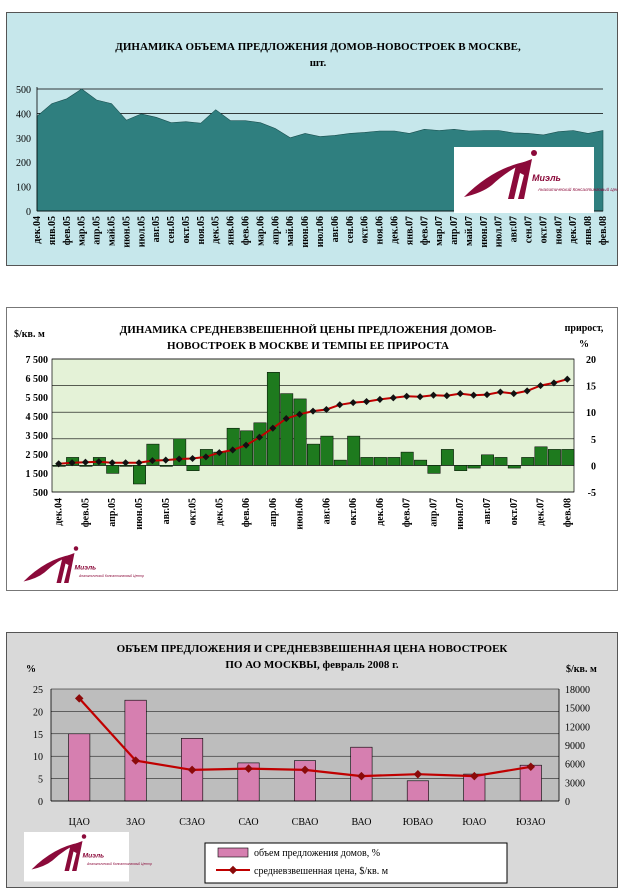 Image resolution: width=623 pixels, height=893 pixels. Describe the element at coordinates (499, 231) in the screenshot. I see `x-tick-label: июл.07` at that location.